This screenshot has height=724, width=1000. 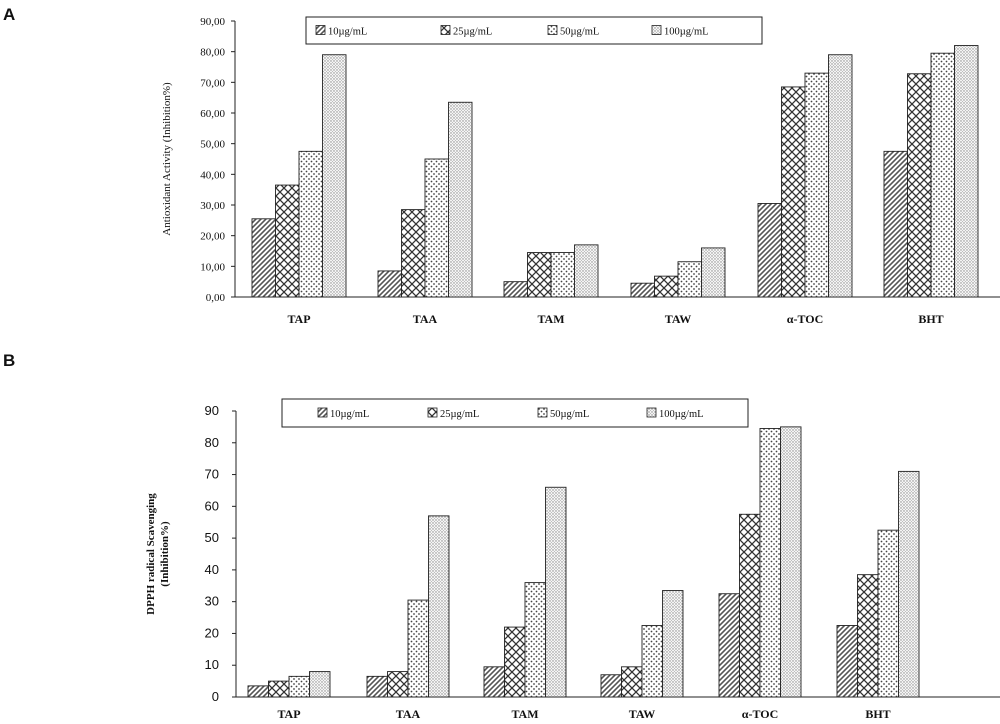 What do you see at coordinates (678, 319) in the screenshot?
I see `category-label-a: TAW` at bounding box center [678, 319].